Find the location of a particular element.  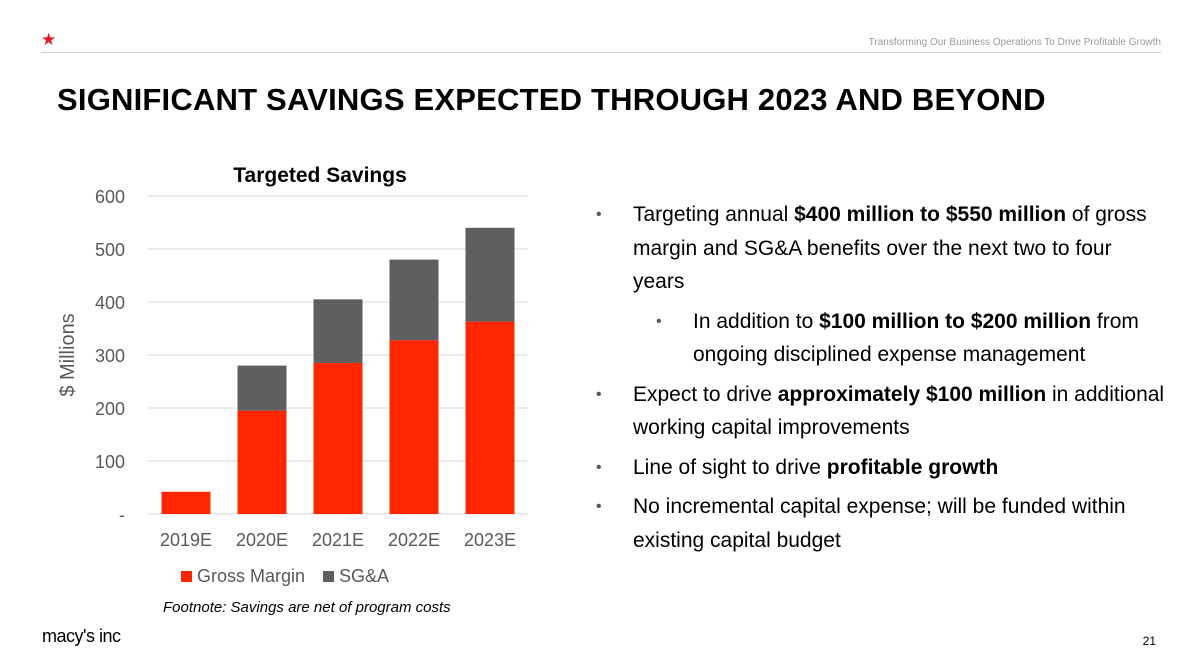

bullet-item: Line of sight to drive profitable growth is located at coordinates (881, 468).